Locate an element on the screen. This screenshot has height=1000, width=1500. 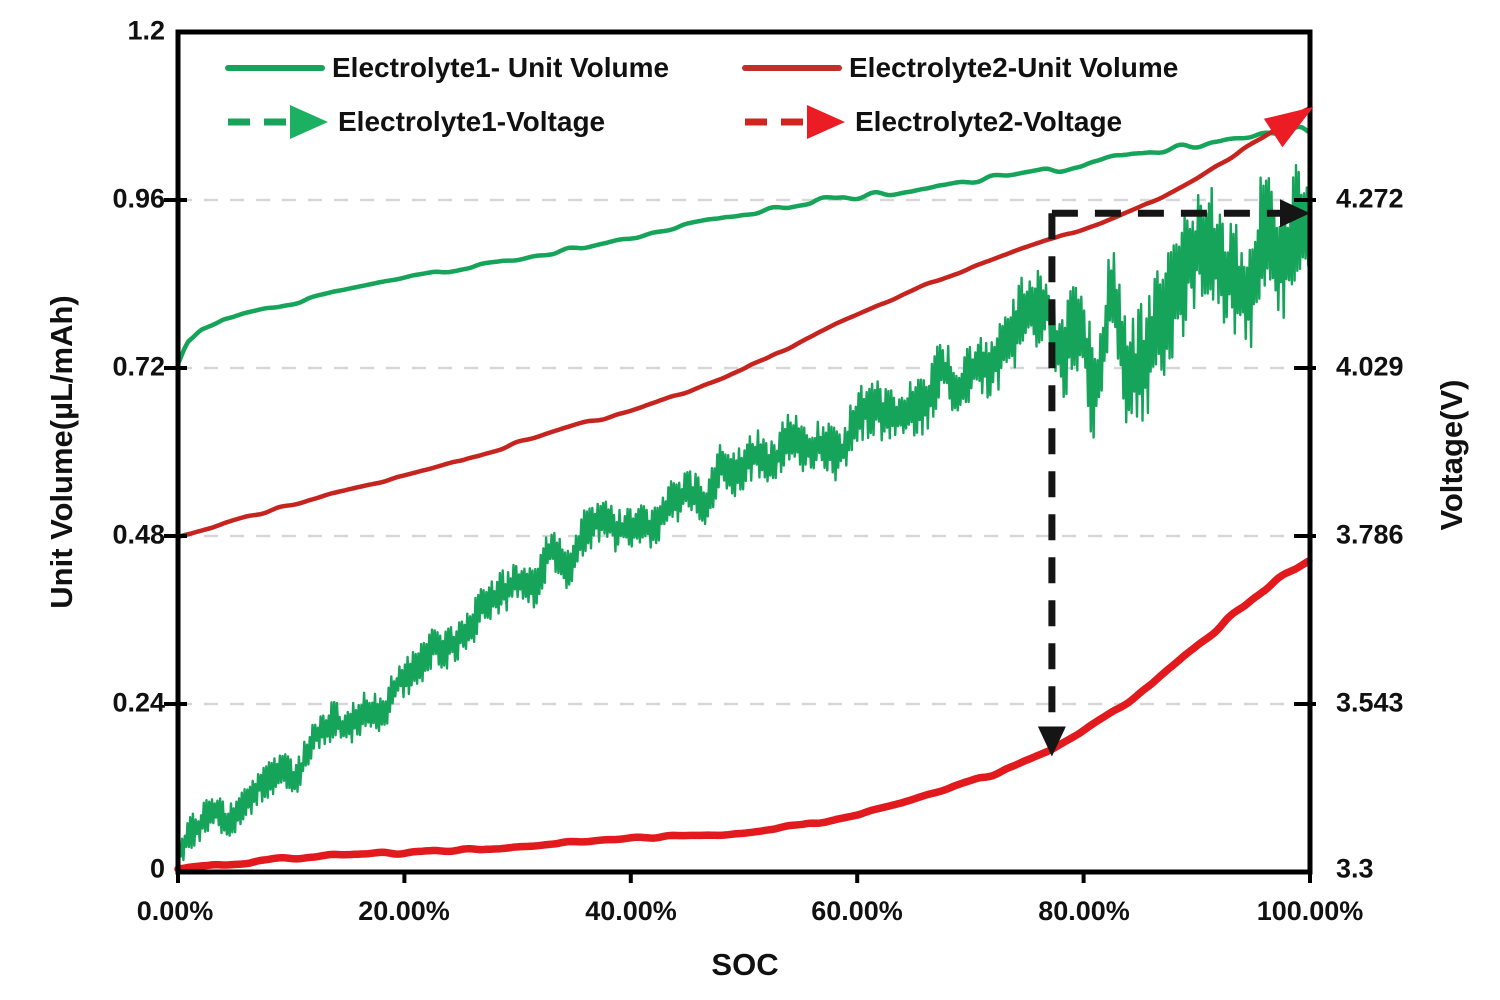
left-axis-tick-0: 0 is located at coordinates (157, 868).